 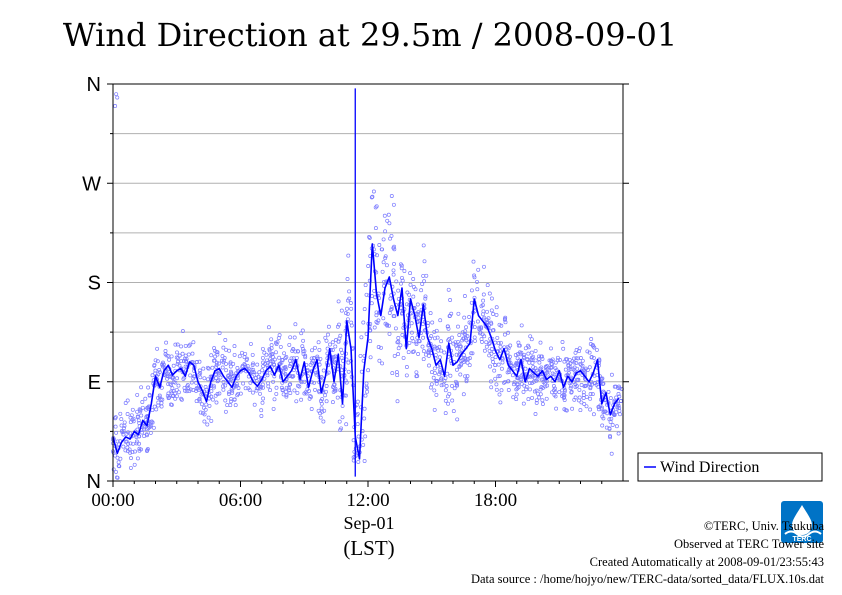 I want to click on x-axis: 00:00 06:00 12:00 18:00, so click(x=347, y=496).